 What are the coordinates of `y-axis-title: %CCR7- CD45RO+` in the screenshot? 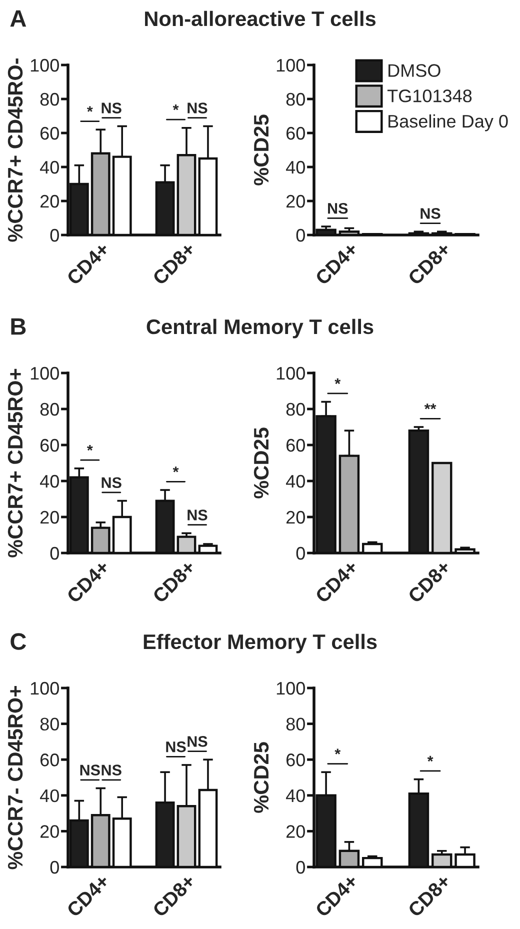 It's located at (15, 778).